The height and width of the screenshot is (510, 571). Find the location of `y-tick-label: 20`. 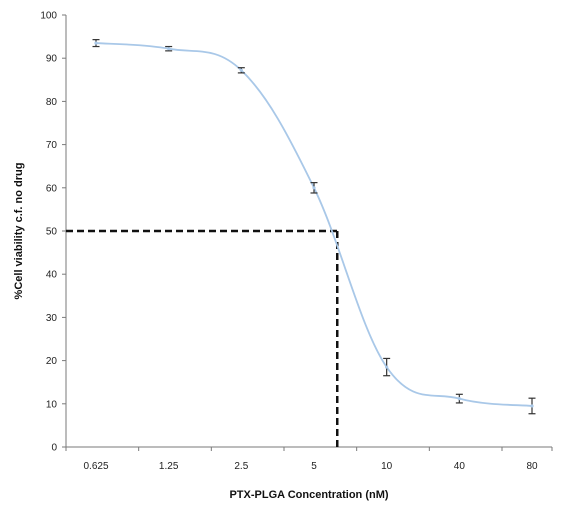

y-tick-label: 20 is located at coordinates (52, 361).